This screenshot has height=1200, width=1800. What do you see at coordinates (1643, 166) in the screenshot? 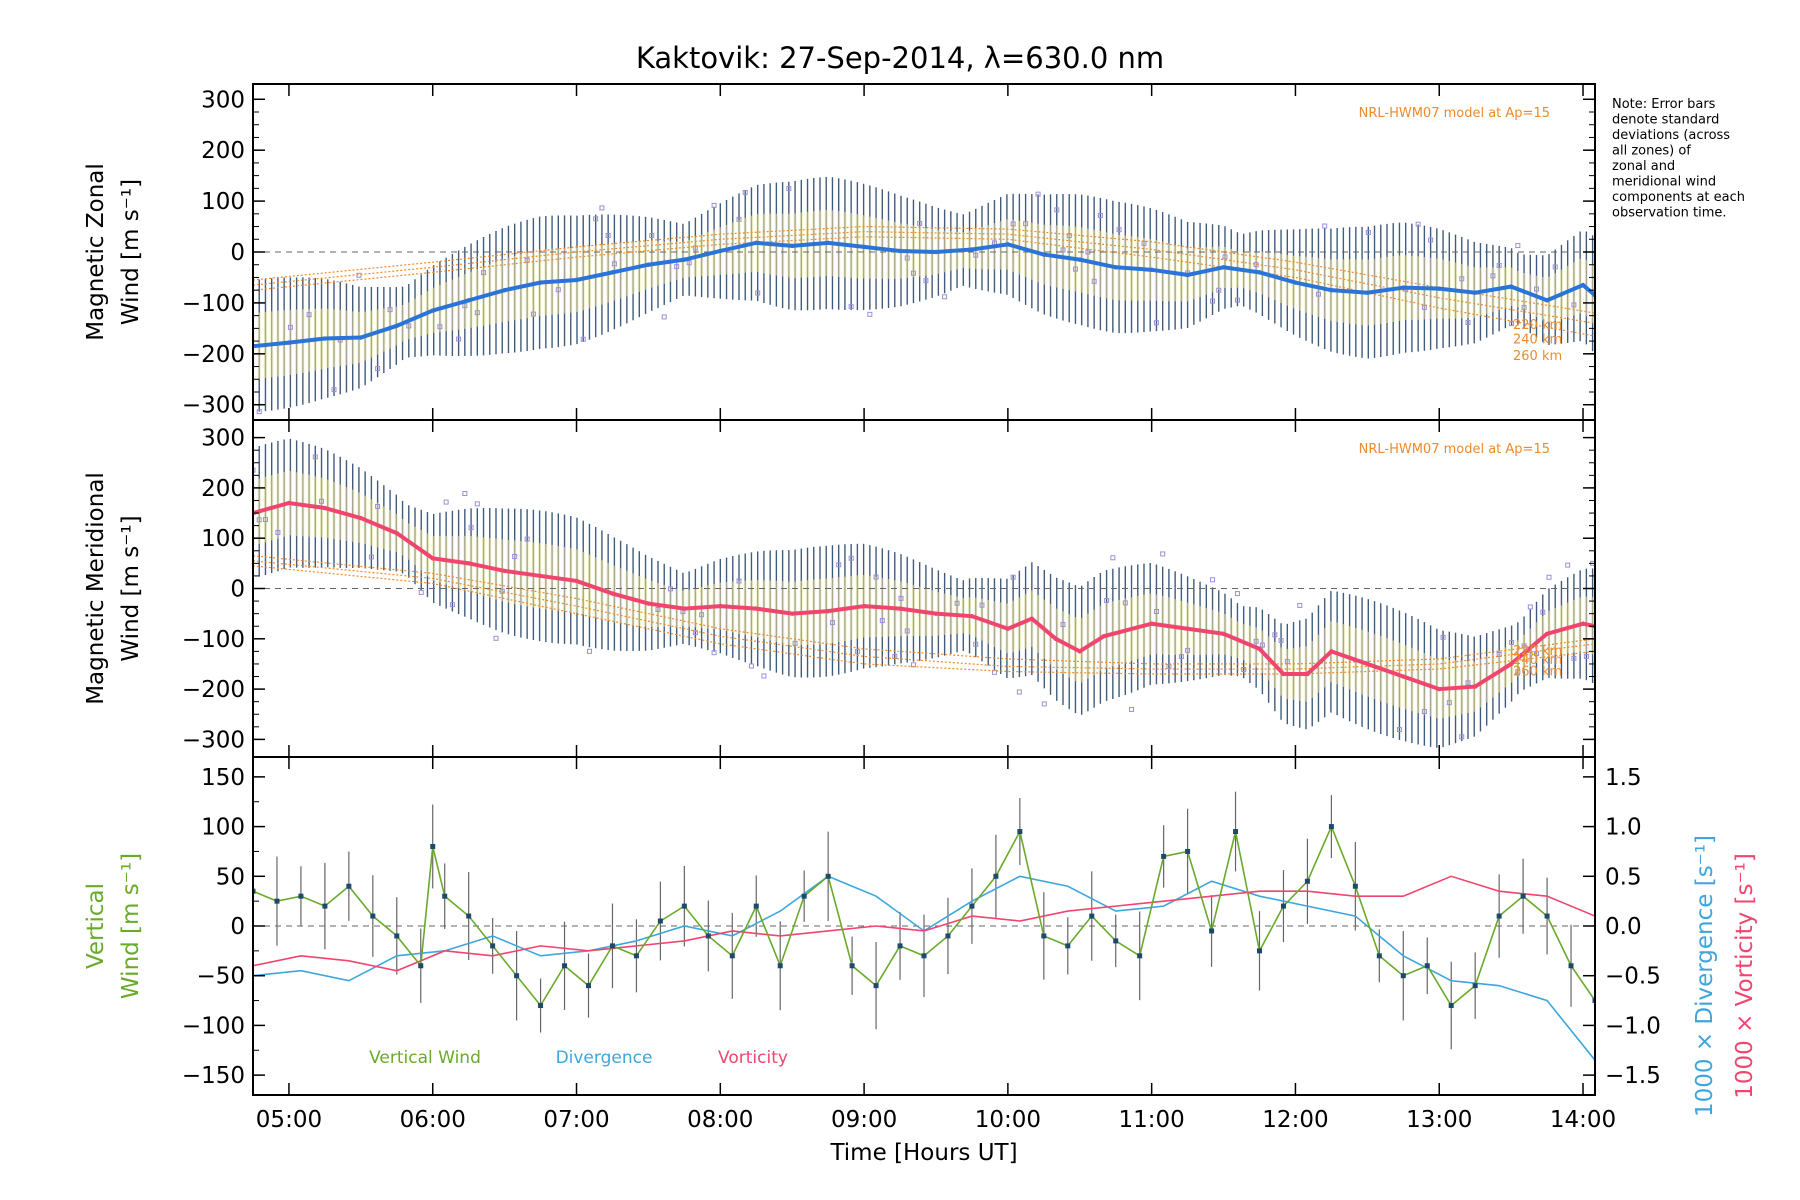
I see `note-line: zonal and` at bounding box center [1643, 166].